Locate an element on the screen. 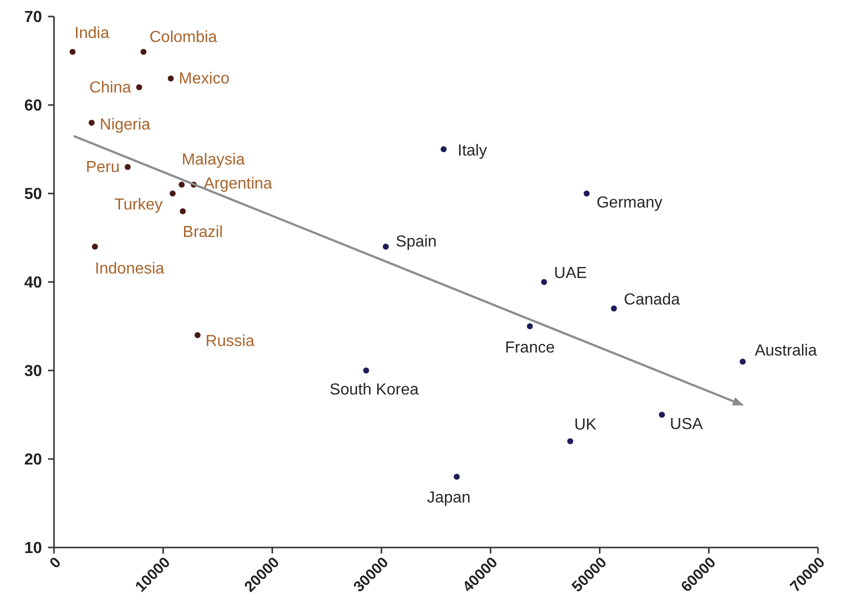  data-label: Germany is located at coordinates (629, 203).